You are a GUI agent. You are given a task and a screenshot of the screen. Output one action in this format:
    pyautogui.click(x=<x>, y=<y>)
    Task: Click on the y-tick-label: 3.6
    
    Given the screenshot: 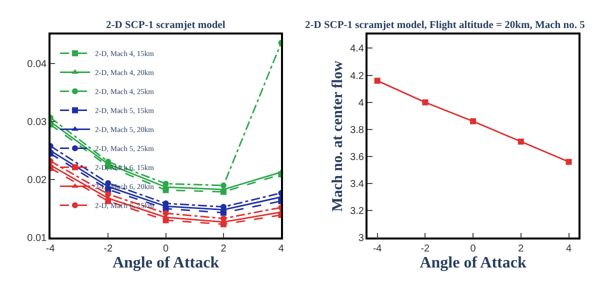 What is the action you would take?
    pyautogui.click(x=357, y=157)
    